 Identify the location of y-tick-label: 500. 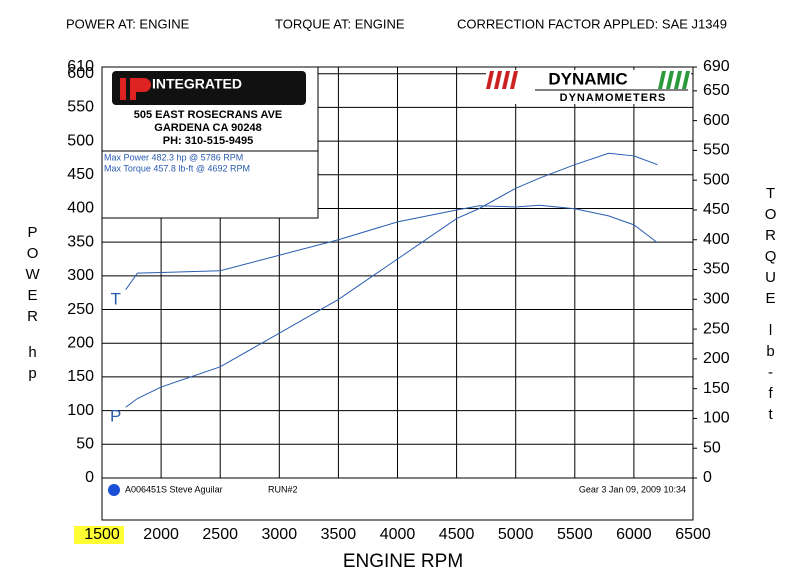
(80, 140).